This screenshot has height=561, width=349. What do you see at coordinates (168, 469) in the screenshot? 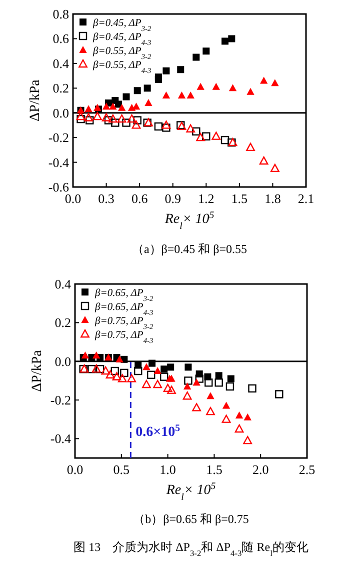
I see `x-tick-label: 1.0` at bounding box center [168, 469].